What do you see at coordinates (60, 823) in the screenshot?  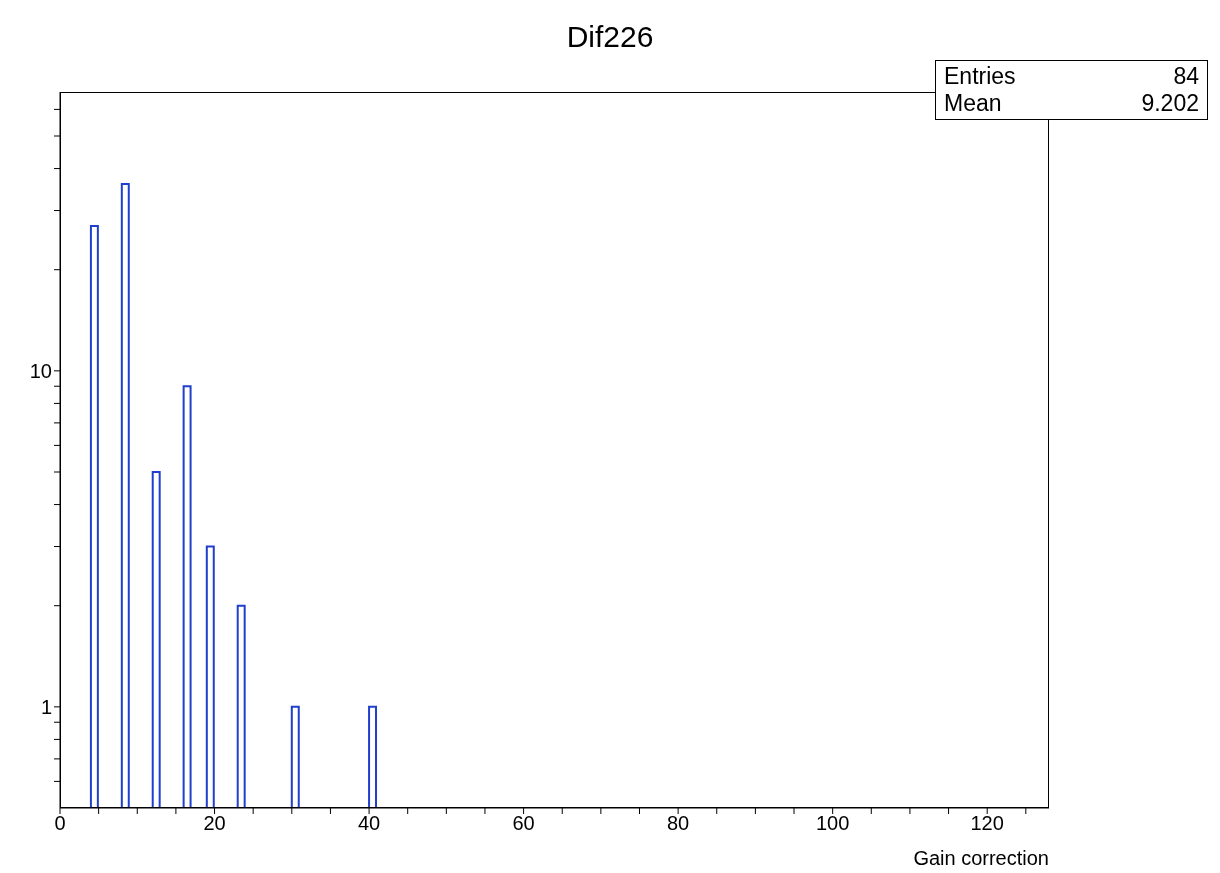 I see `x-tick-label: 0` at bounding box center [60, 823].